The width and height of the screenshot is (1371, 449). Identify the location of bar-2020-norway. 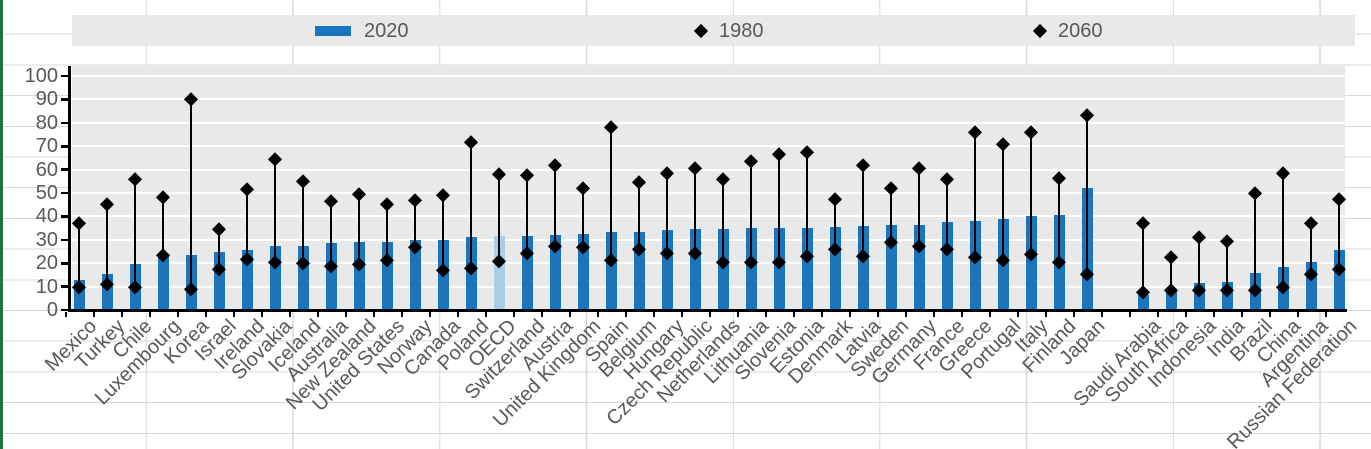
(415, 274).